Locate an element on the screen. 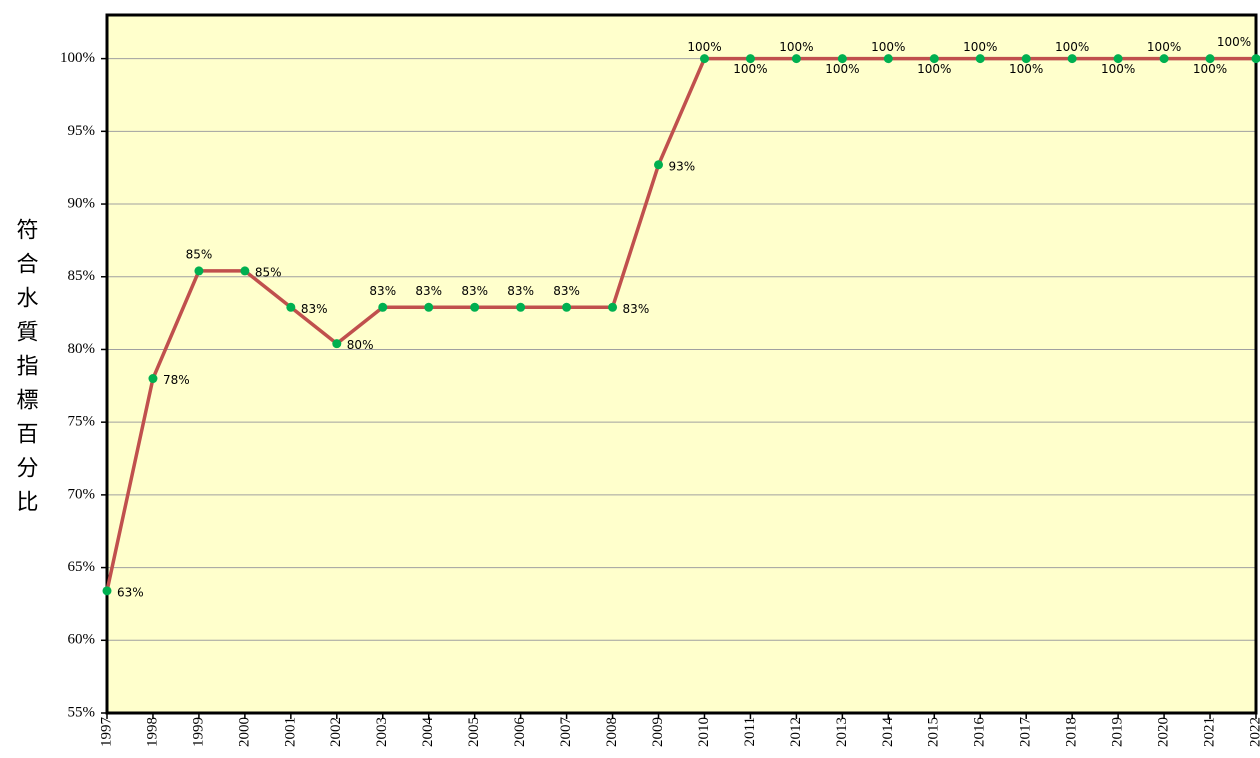 The height and width of the screenshot is (758, 1260). y-tick-label: 95% is located at coordinates (82, 131).